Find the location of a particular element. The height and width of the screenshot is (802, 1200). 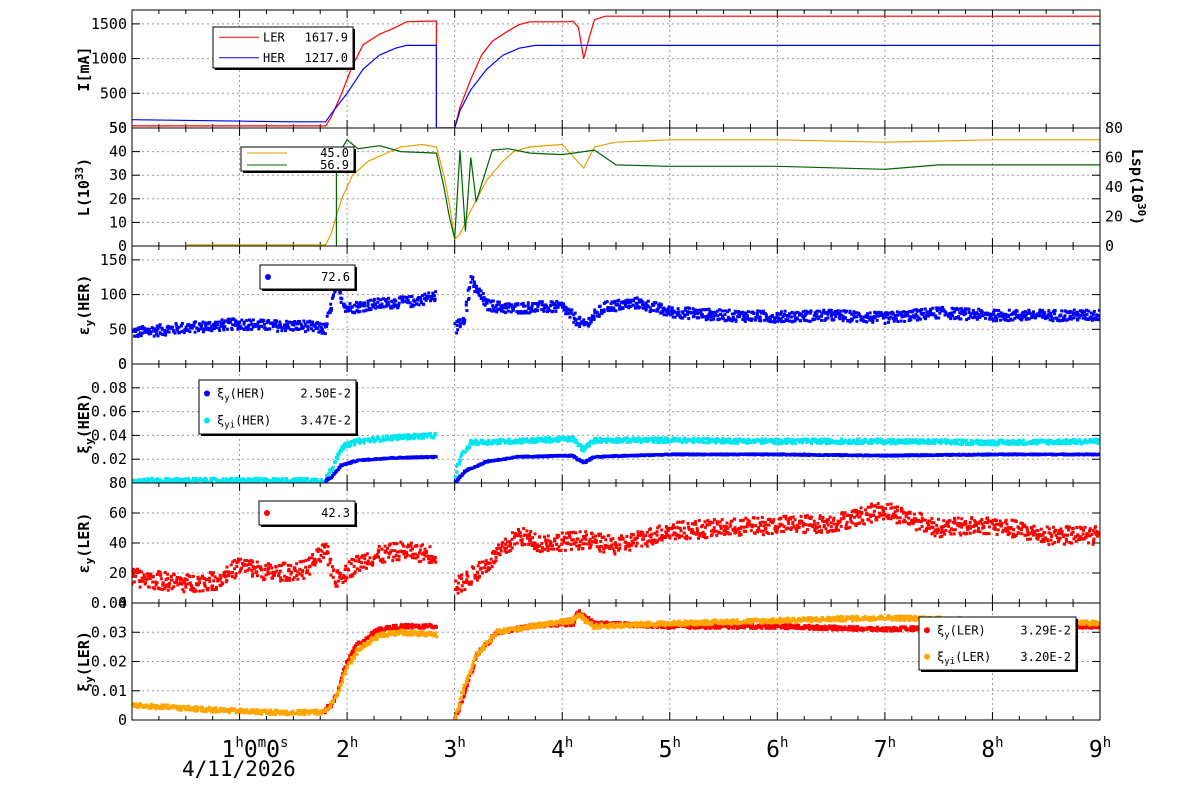

y-tick-label: 0 is located at coordinates (122, 364).